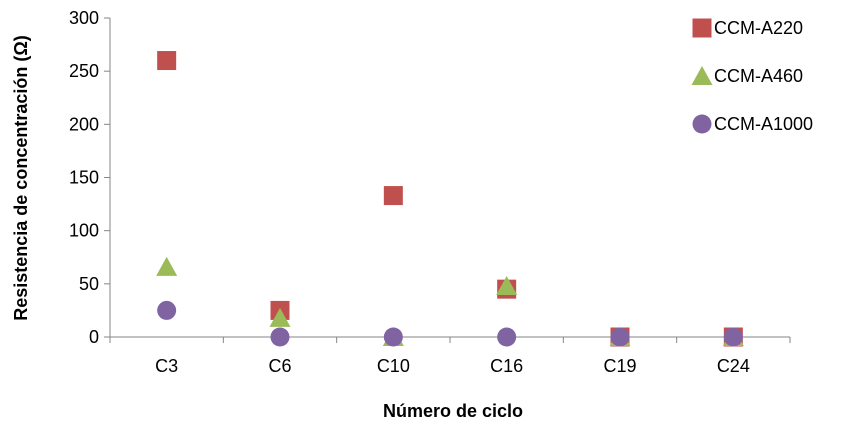  What do you see at coordinates (702, 124) in the screenshot?
I see `legend-marker-circle` at bounding box center [702, 124].